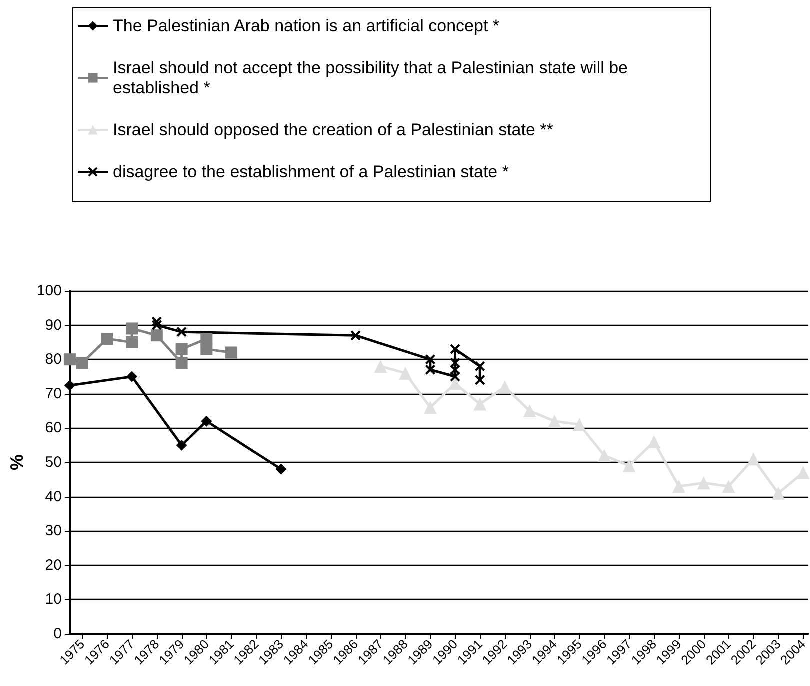 The image size is (810, 686). What do you see at coordinates (373, 78) in the screenshot?
I see `legend-label: Israel should not accept the possibility that a Palestinian state will be established *` at bounding box center [373, 78].